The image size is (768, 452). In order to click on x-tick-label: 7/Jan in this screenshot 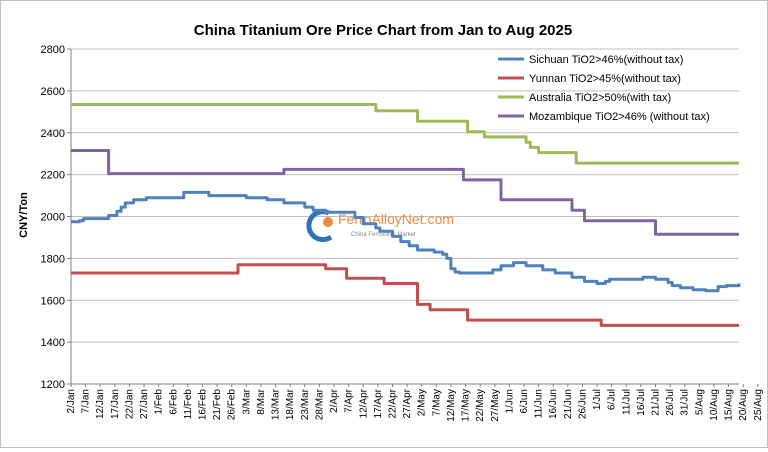, I will do `click(86, 401)`.